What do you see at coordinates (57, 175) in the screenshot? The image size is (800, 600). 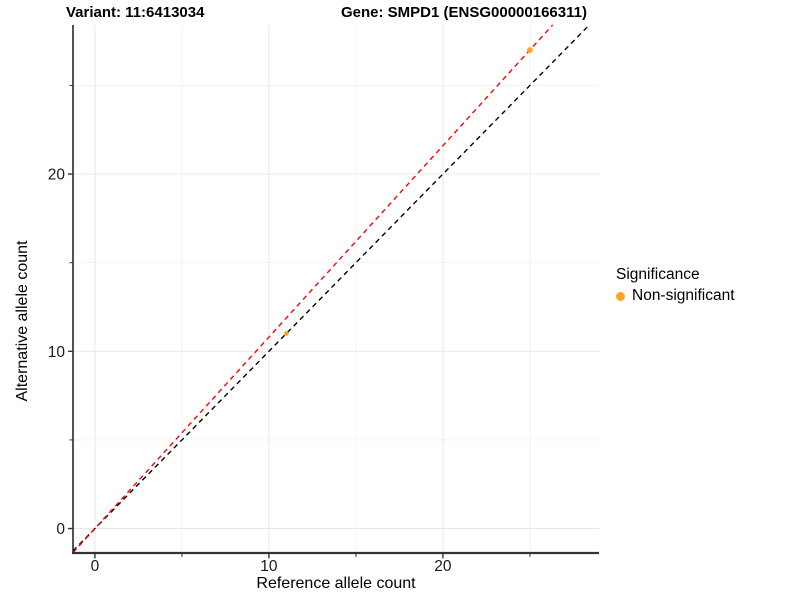 I see `y-tick-label: 20` at bounding box center [57, 175].